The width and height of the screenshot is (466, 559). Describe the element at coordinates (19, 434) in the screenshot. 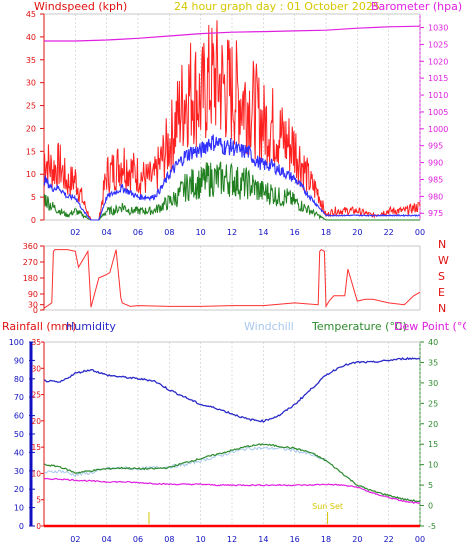

I see `panel3-humidity-tick-label: 50` at that location.